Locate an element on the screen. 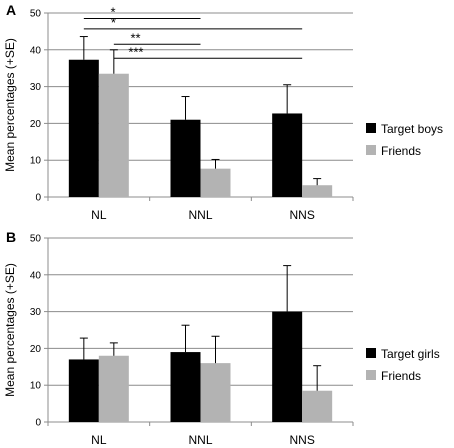  legend-label: Target boys is located at coordinates (412, 129).